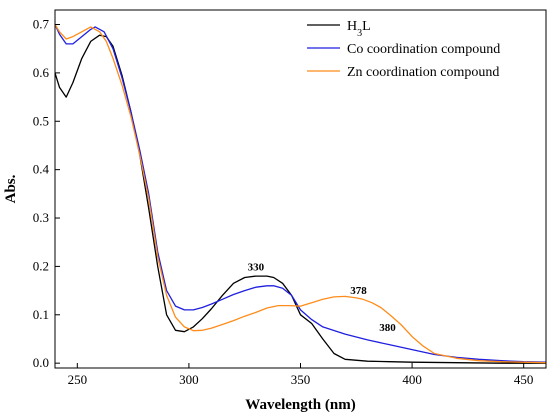 This screenshot has width=550, height=417. Describe the element at coordinates (423, 72) in the screenshot. I see `legend-label-2: Zn coordination compound` at that location.